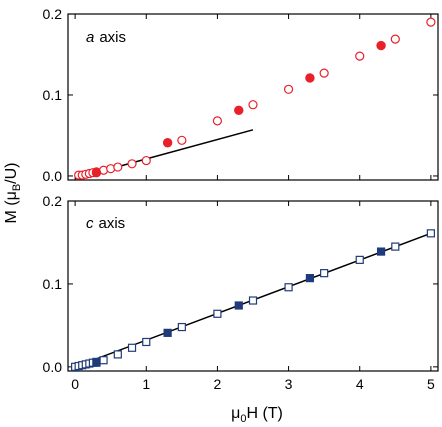  I want to click on x-axis-label-sub: 0, so click(243, 419).